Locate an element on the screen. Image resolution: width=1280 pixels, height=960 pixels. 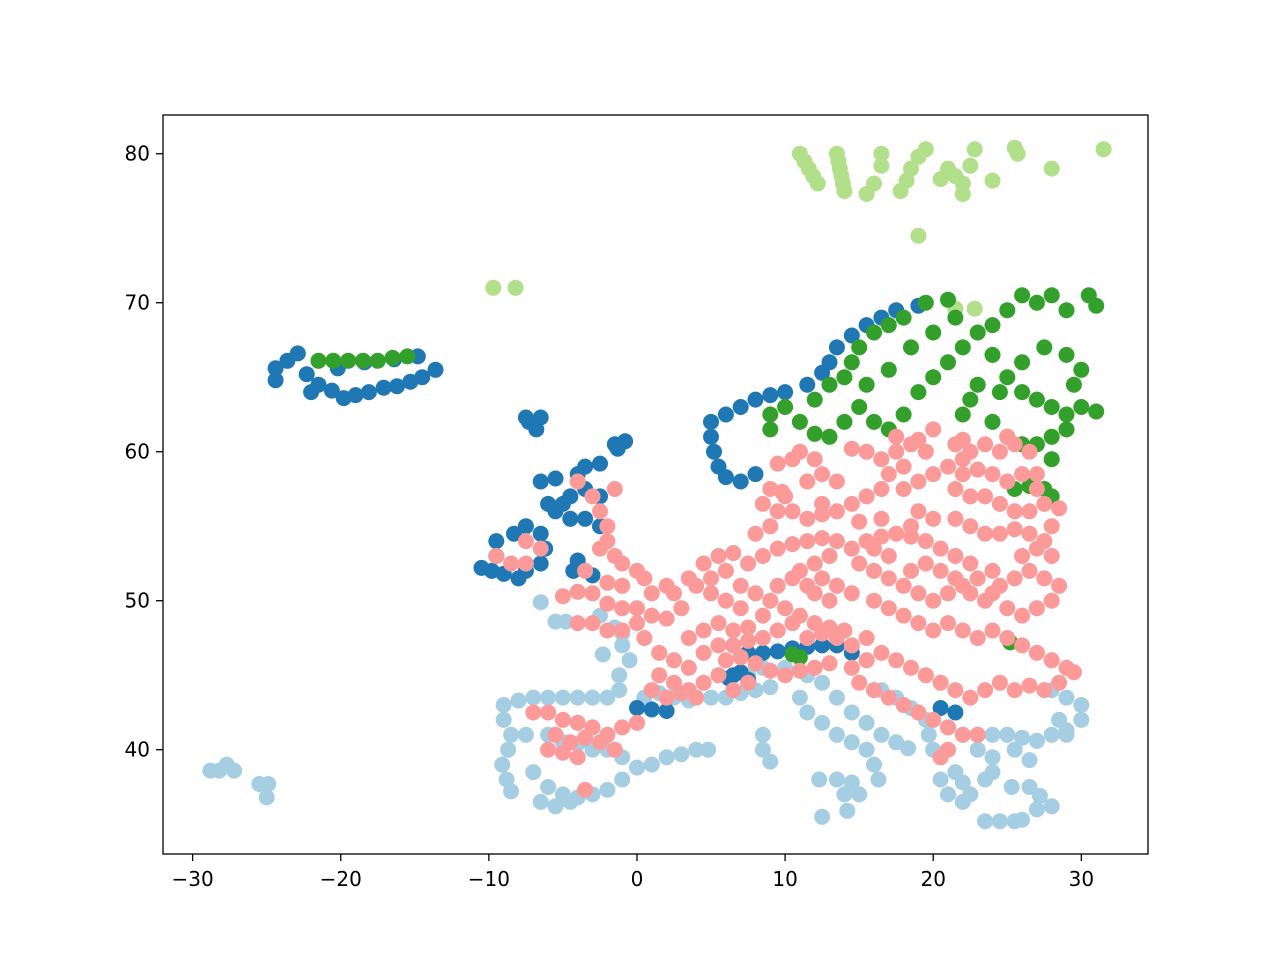
y-axis: 40 50 60 70 80 is located at coordinates (144, 452).